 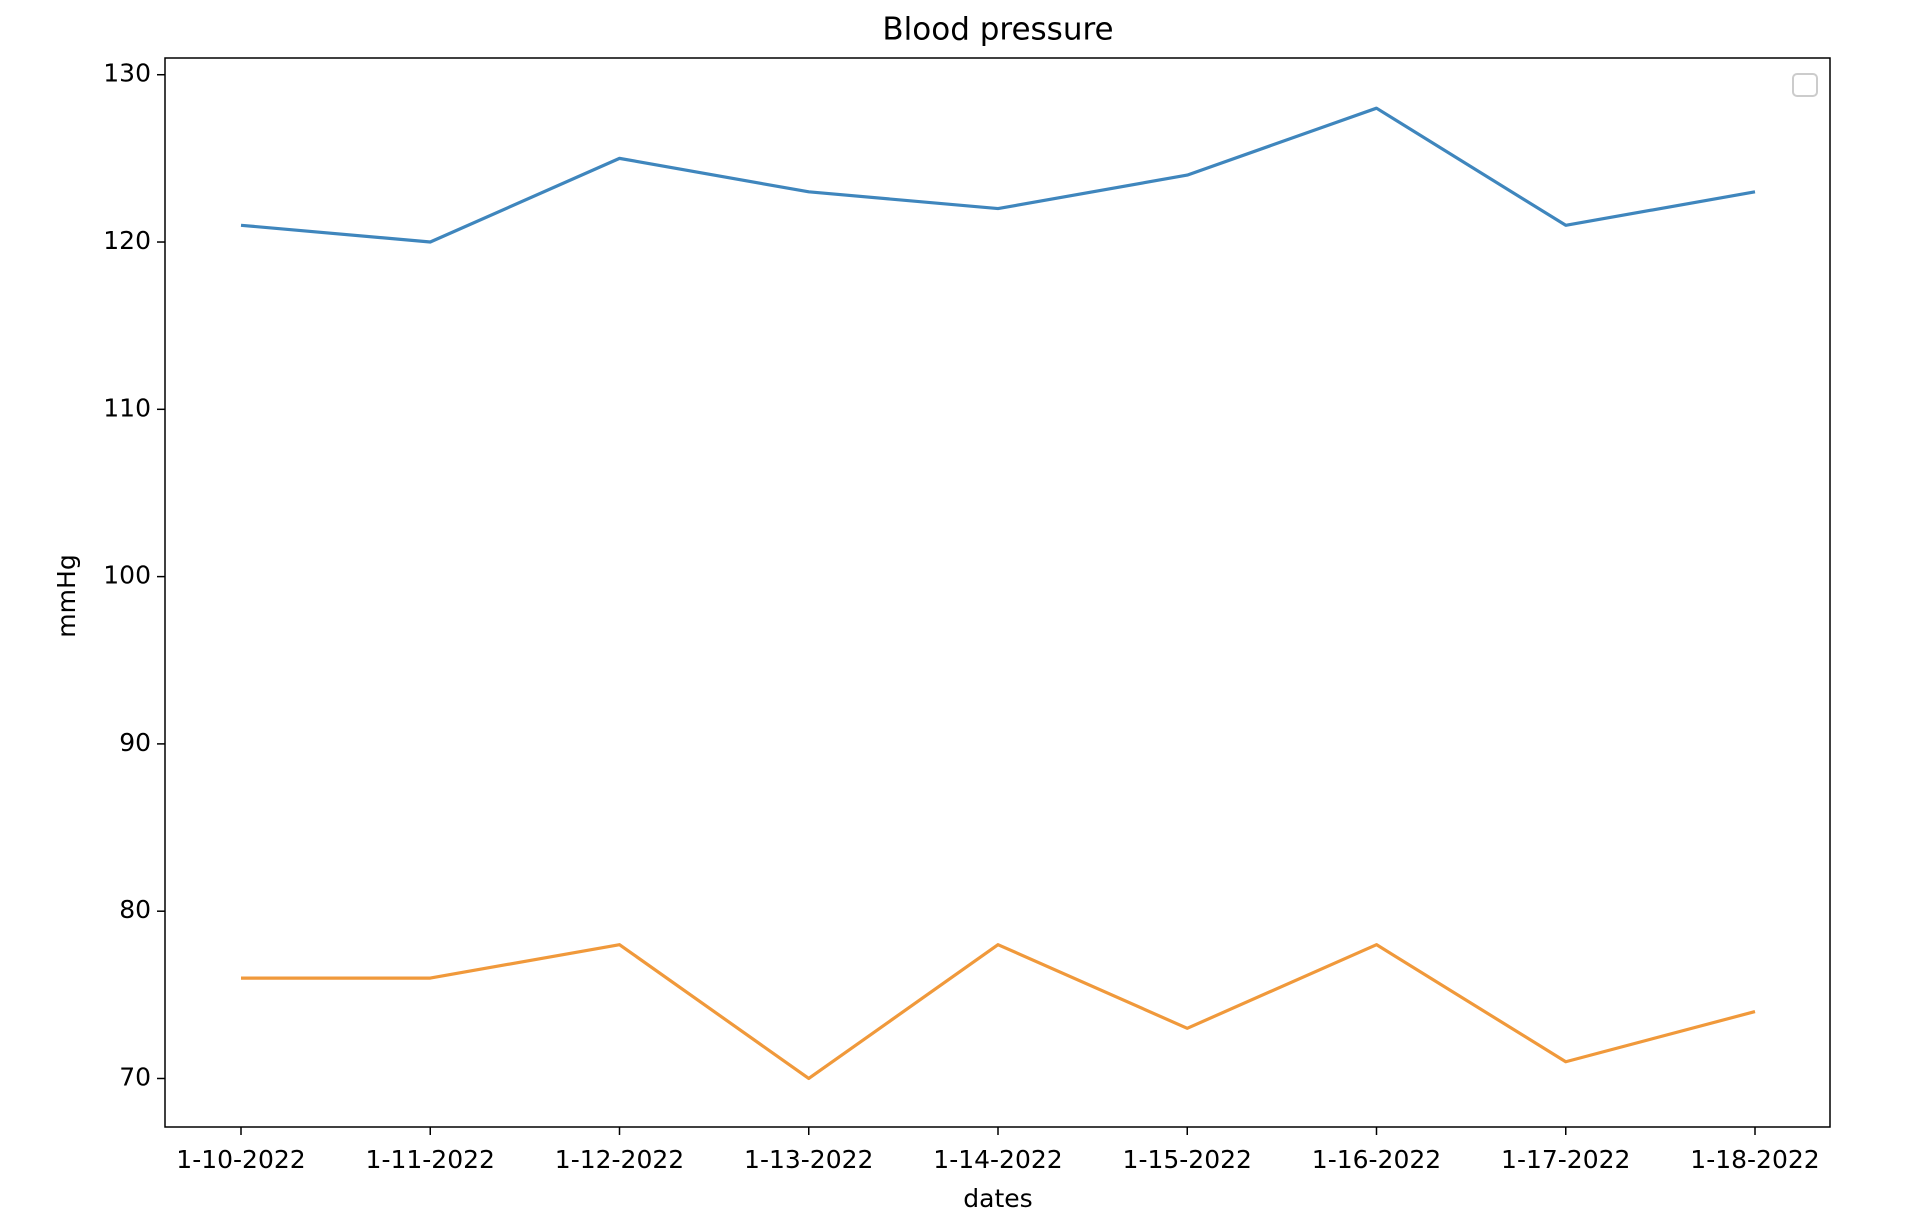 I want to click on x-axis-label: dates, so click(x=997, y=1198).